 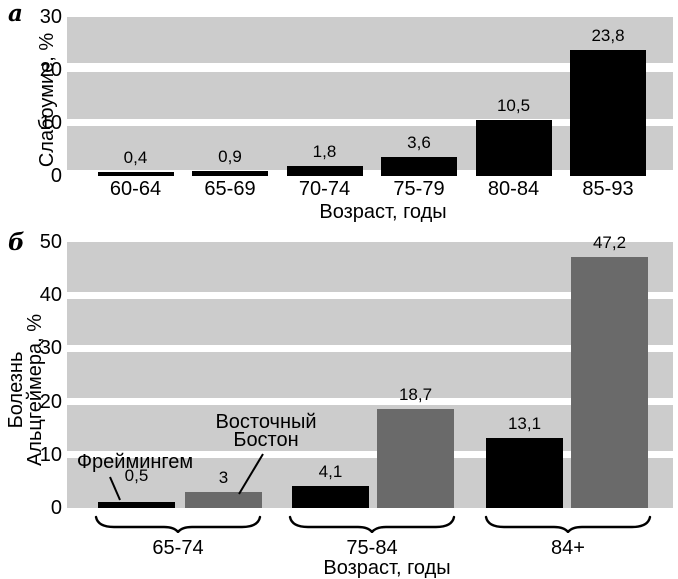 I want to click on panel-a-ytick-30: 30, so click(x=50, y=17).